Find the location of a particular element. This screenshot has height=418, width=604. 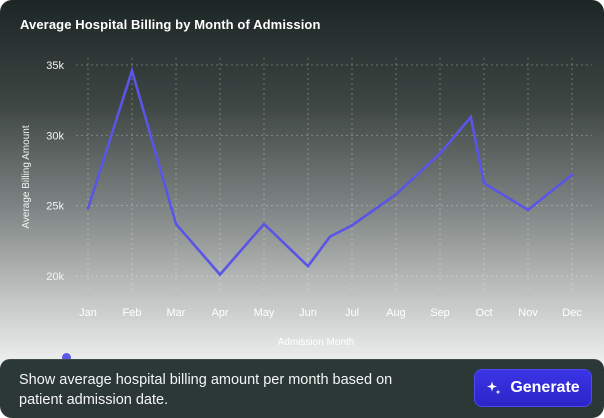

x-tick-label: May is located at coordinates (264, 313).